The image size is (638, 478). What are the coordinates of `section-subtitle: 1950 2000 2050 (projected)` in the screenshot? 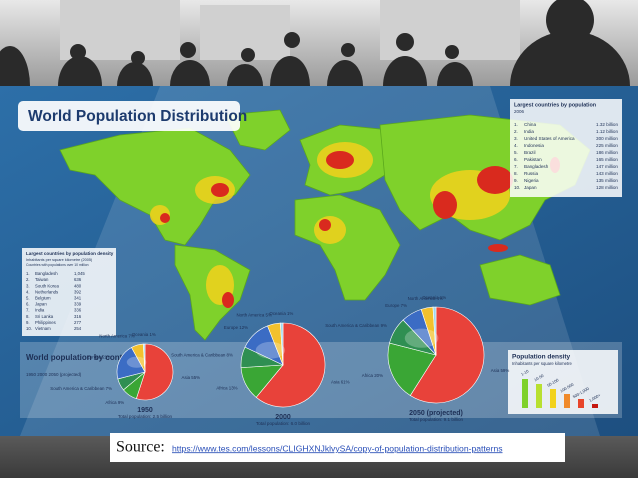 It's located at (54, 374).